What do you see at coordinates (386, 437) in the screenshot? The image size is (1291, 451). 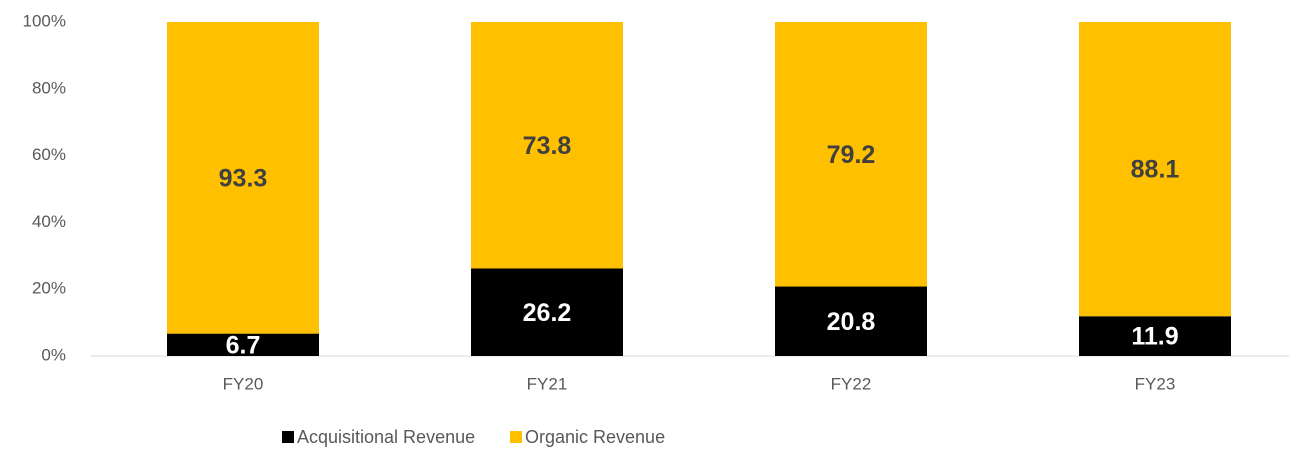 I see `legend-label: Acquisitional Revenue` at bounding box center [386, 437].